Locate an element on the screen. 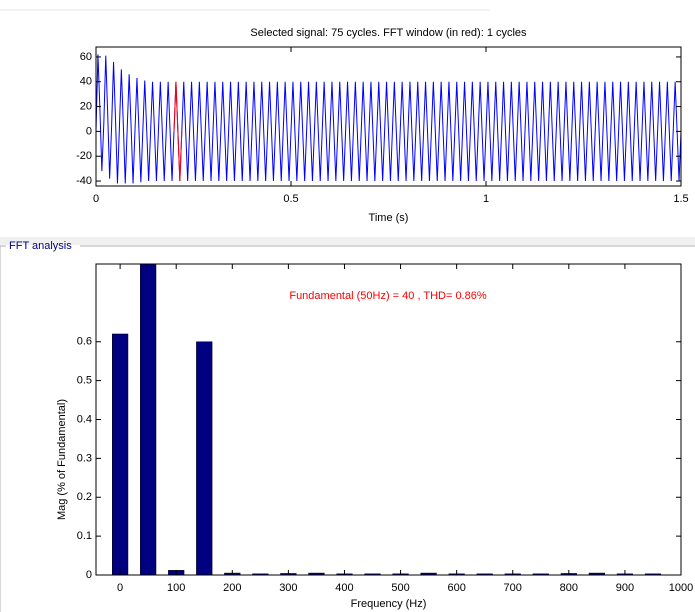 Image resolution: width=695 pixels, height=612 pixels. y-tick-label: 0.6 is located at coordinates (84, 342).